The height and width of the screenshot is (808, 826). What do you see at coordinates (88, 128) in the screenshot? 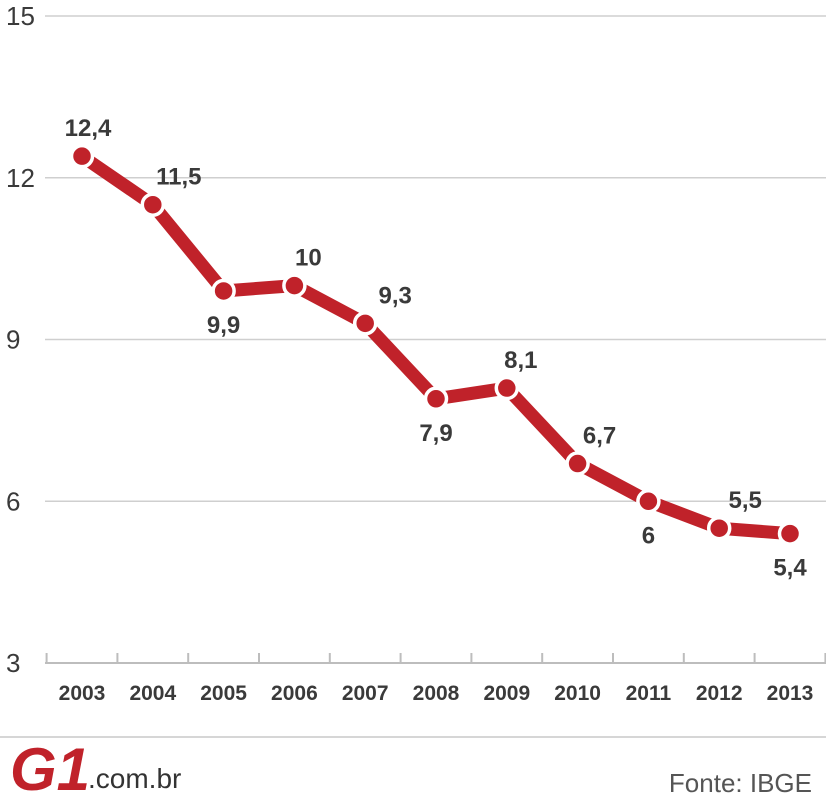
I see `data-label: 12,4` at bounding box center [88, 128].